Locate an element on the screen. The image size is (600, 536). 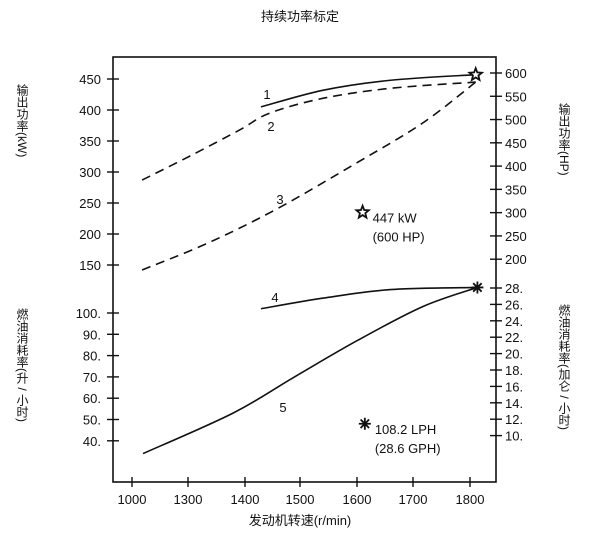
right-top-tick-label: 400 is located at coordinates (516, 166).